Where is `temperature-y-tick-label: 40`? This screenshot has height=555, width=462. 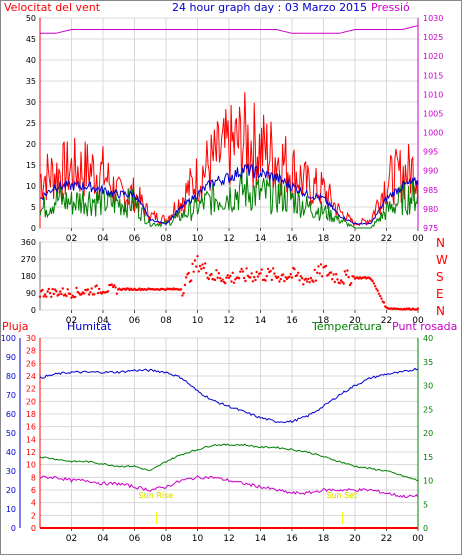
temperature-y-tick-label: 40 is located at coordinates (428, 338).